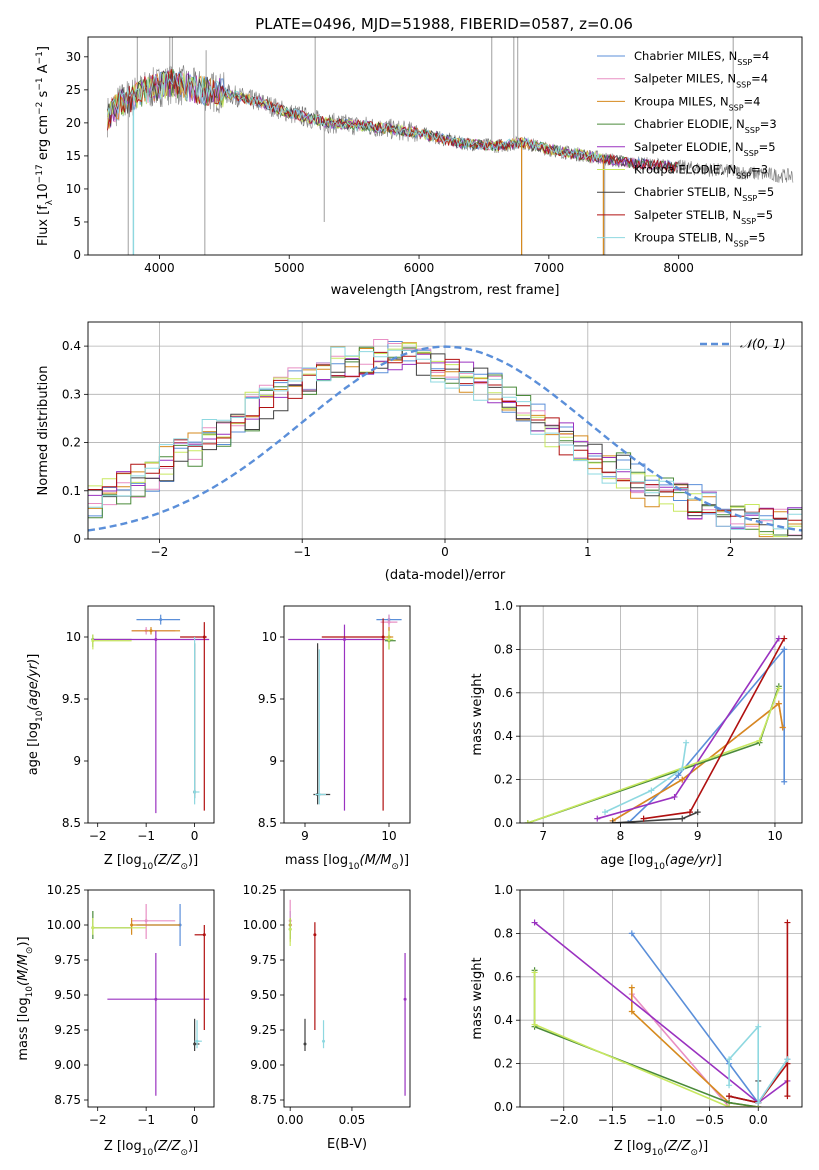 This screenshot has width=819, height=1170. I want to click on x-axis-label: Z [log10(Z/Z⊙)], so click(151, 862).